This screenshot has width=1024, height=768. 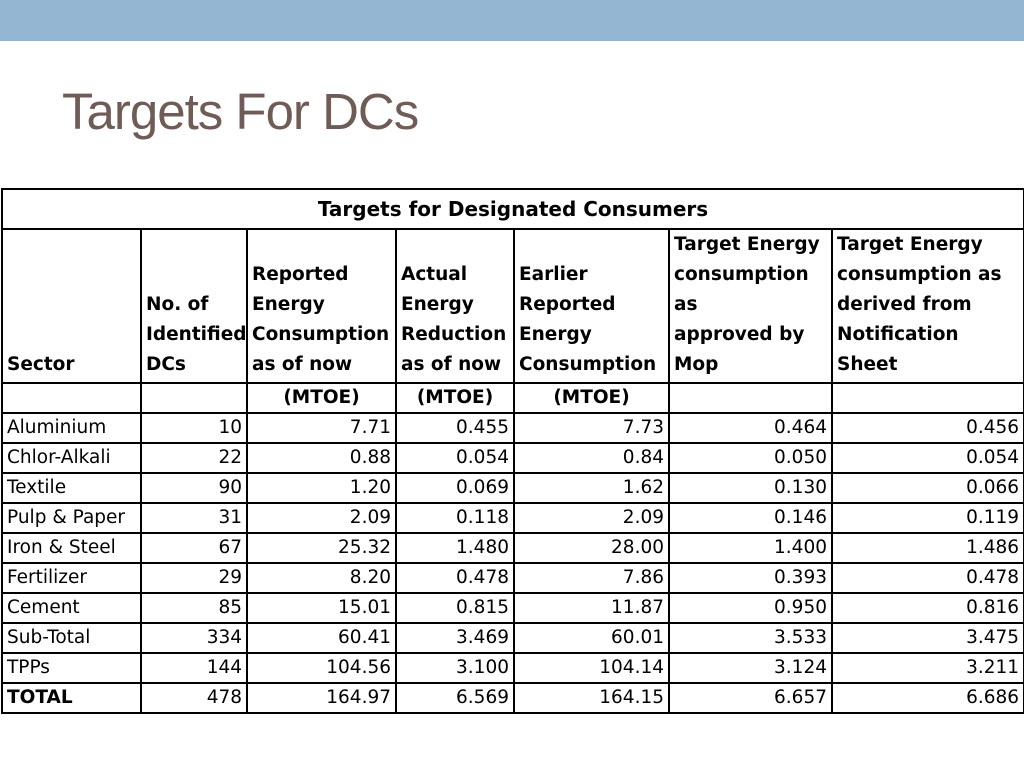 I want to click on table-row: Fertilizer 29 8.20 0.478 7.86 0.393 0.478, so click(x=512, y=578).